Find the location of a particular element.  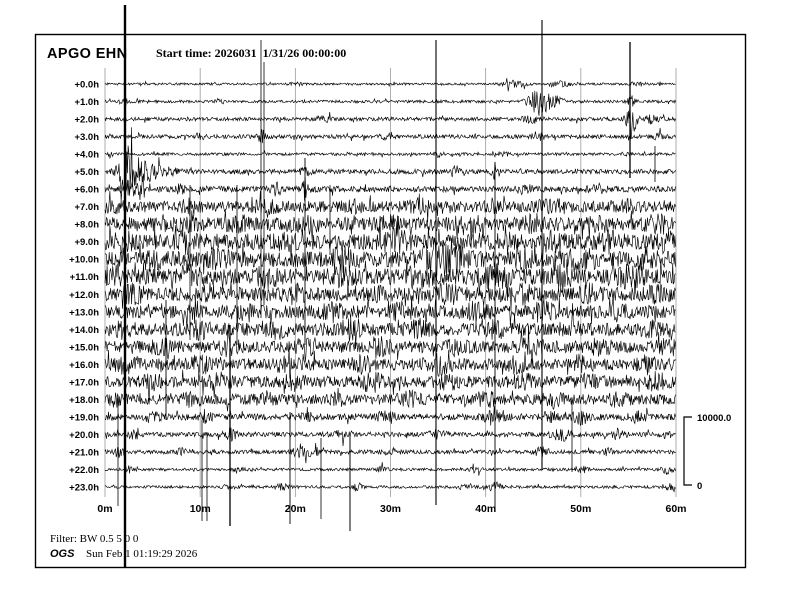

hour-label-12: +12.0h is located at coordinates (84, 295).